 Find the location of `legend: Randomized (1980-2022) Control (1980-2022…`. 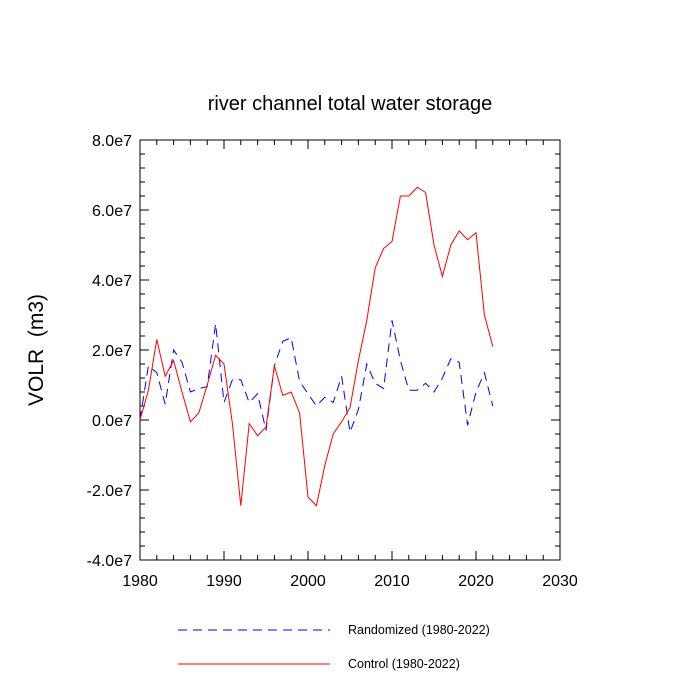

legend: Randomized (1980-2022) Control (1980-2022… is located at coordinates (334, 647).